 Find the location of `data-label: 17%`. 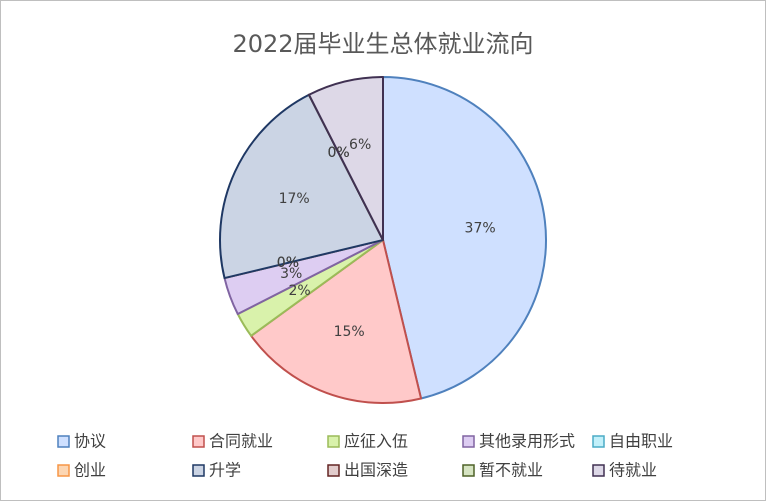

data-label: 17% is located at coordinates (294, 199).